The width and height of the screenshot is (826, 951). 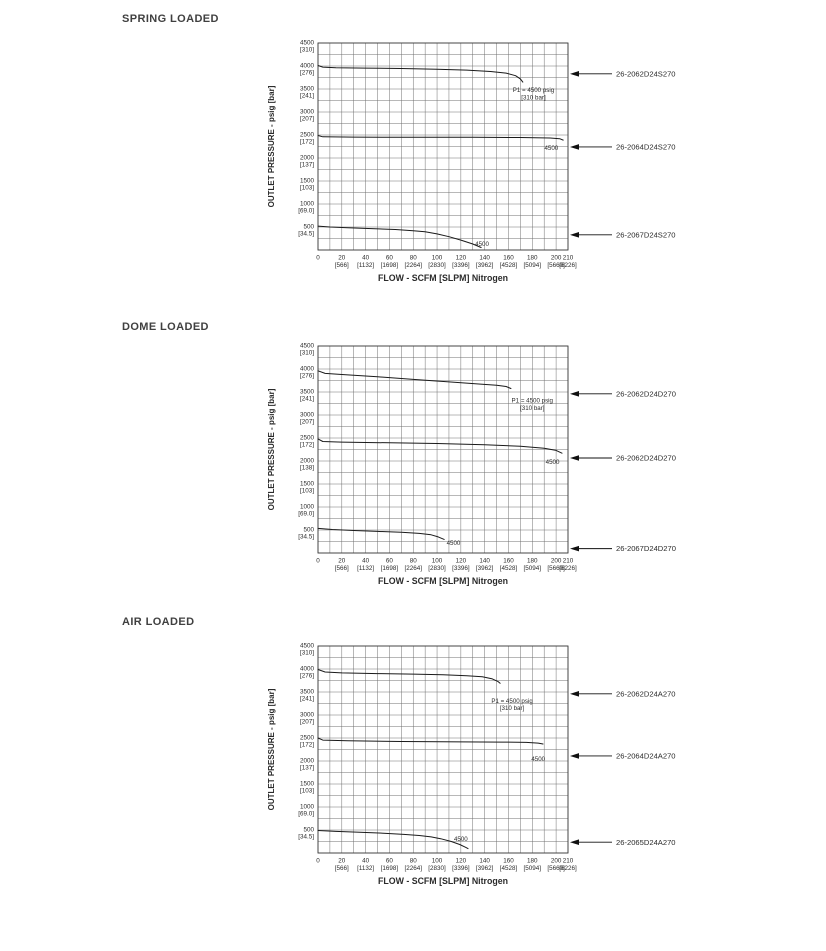 What do you see at coordinates (399, 236) in the screenshot?
I see `curve-26-2067D24S270` at bounding box center [399, 236].